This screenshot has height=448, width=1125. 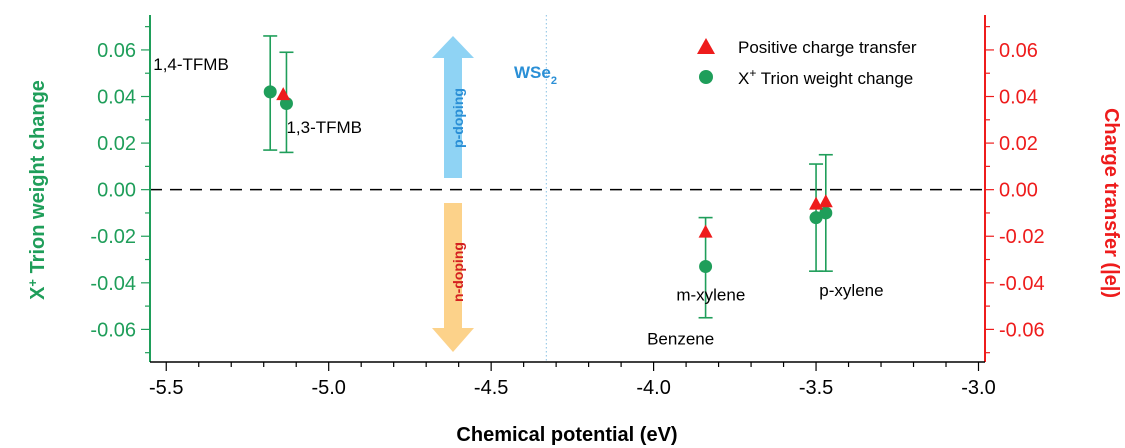 What do you see at coordinates (1018, 144) in the screenshot?
I see `y-right-tick-label: 0.02` at bounding box center [1018, 144].